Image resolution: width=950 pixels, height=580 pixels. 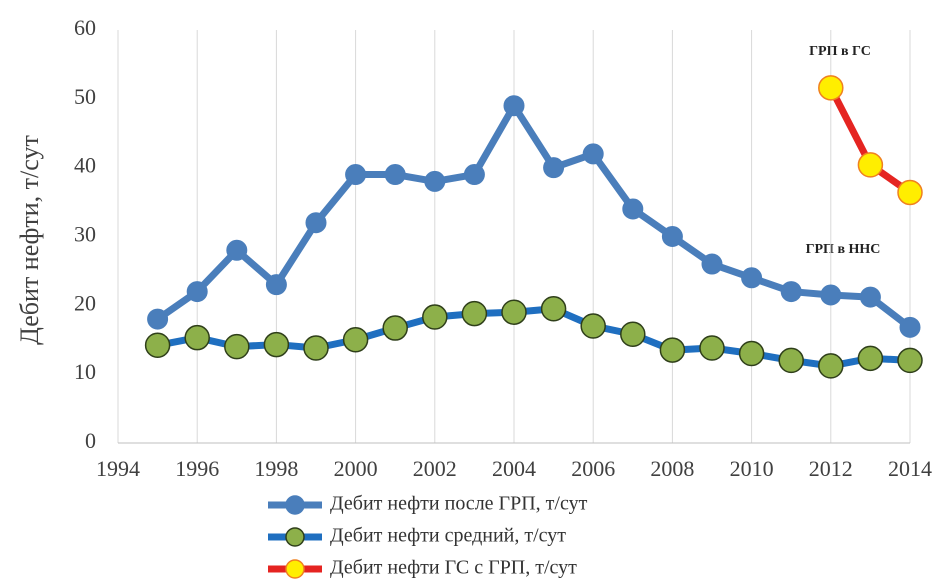 What do you see at coordinates (85, 96) in the screenshot?
I see `y-tick-label: 50` at bounding box center [85, 96].